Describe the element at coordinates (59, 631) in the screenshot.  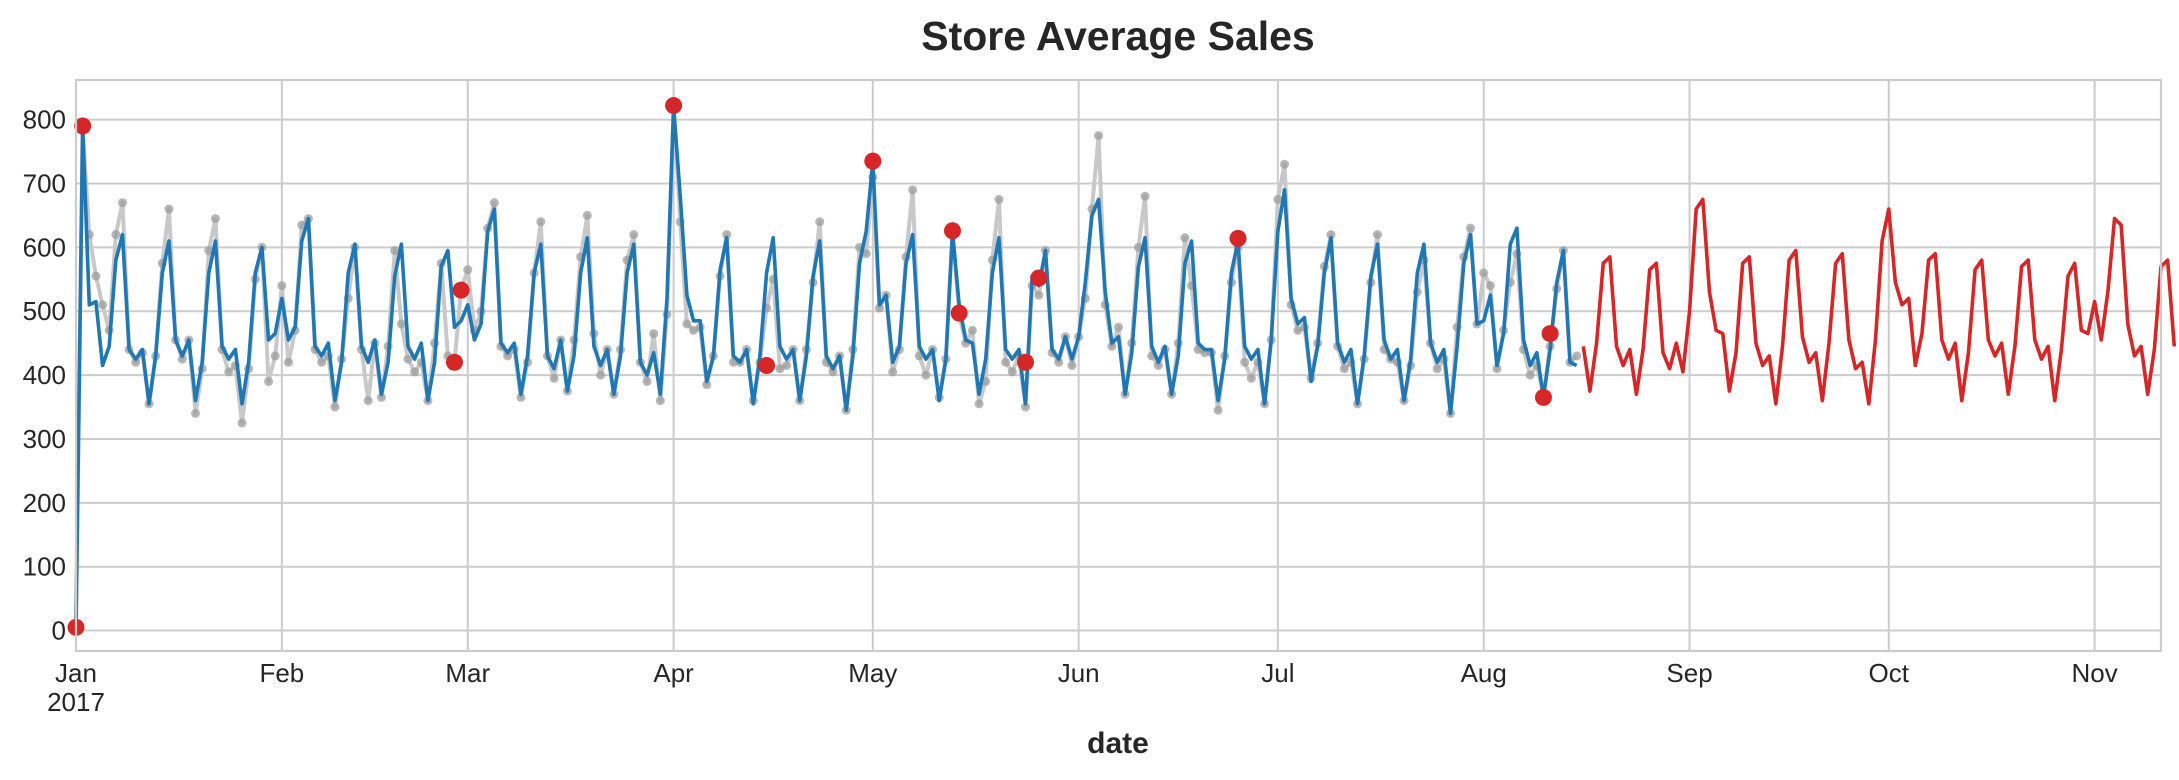
I see `y-tick-label: 0` at that location.